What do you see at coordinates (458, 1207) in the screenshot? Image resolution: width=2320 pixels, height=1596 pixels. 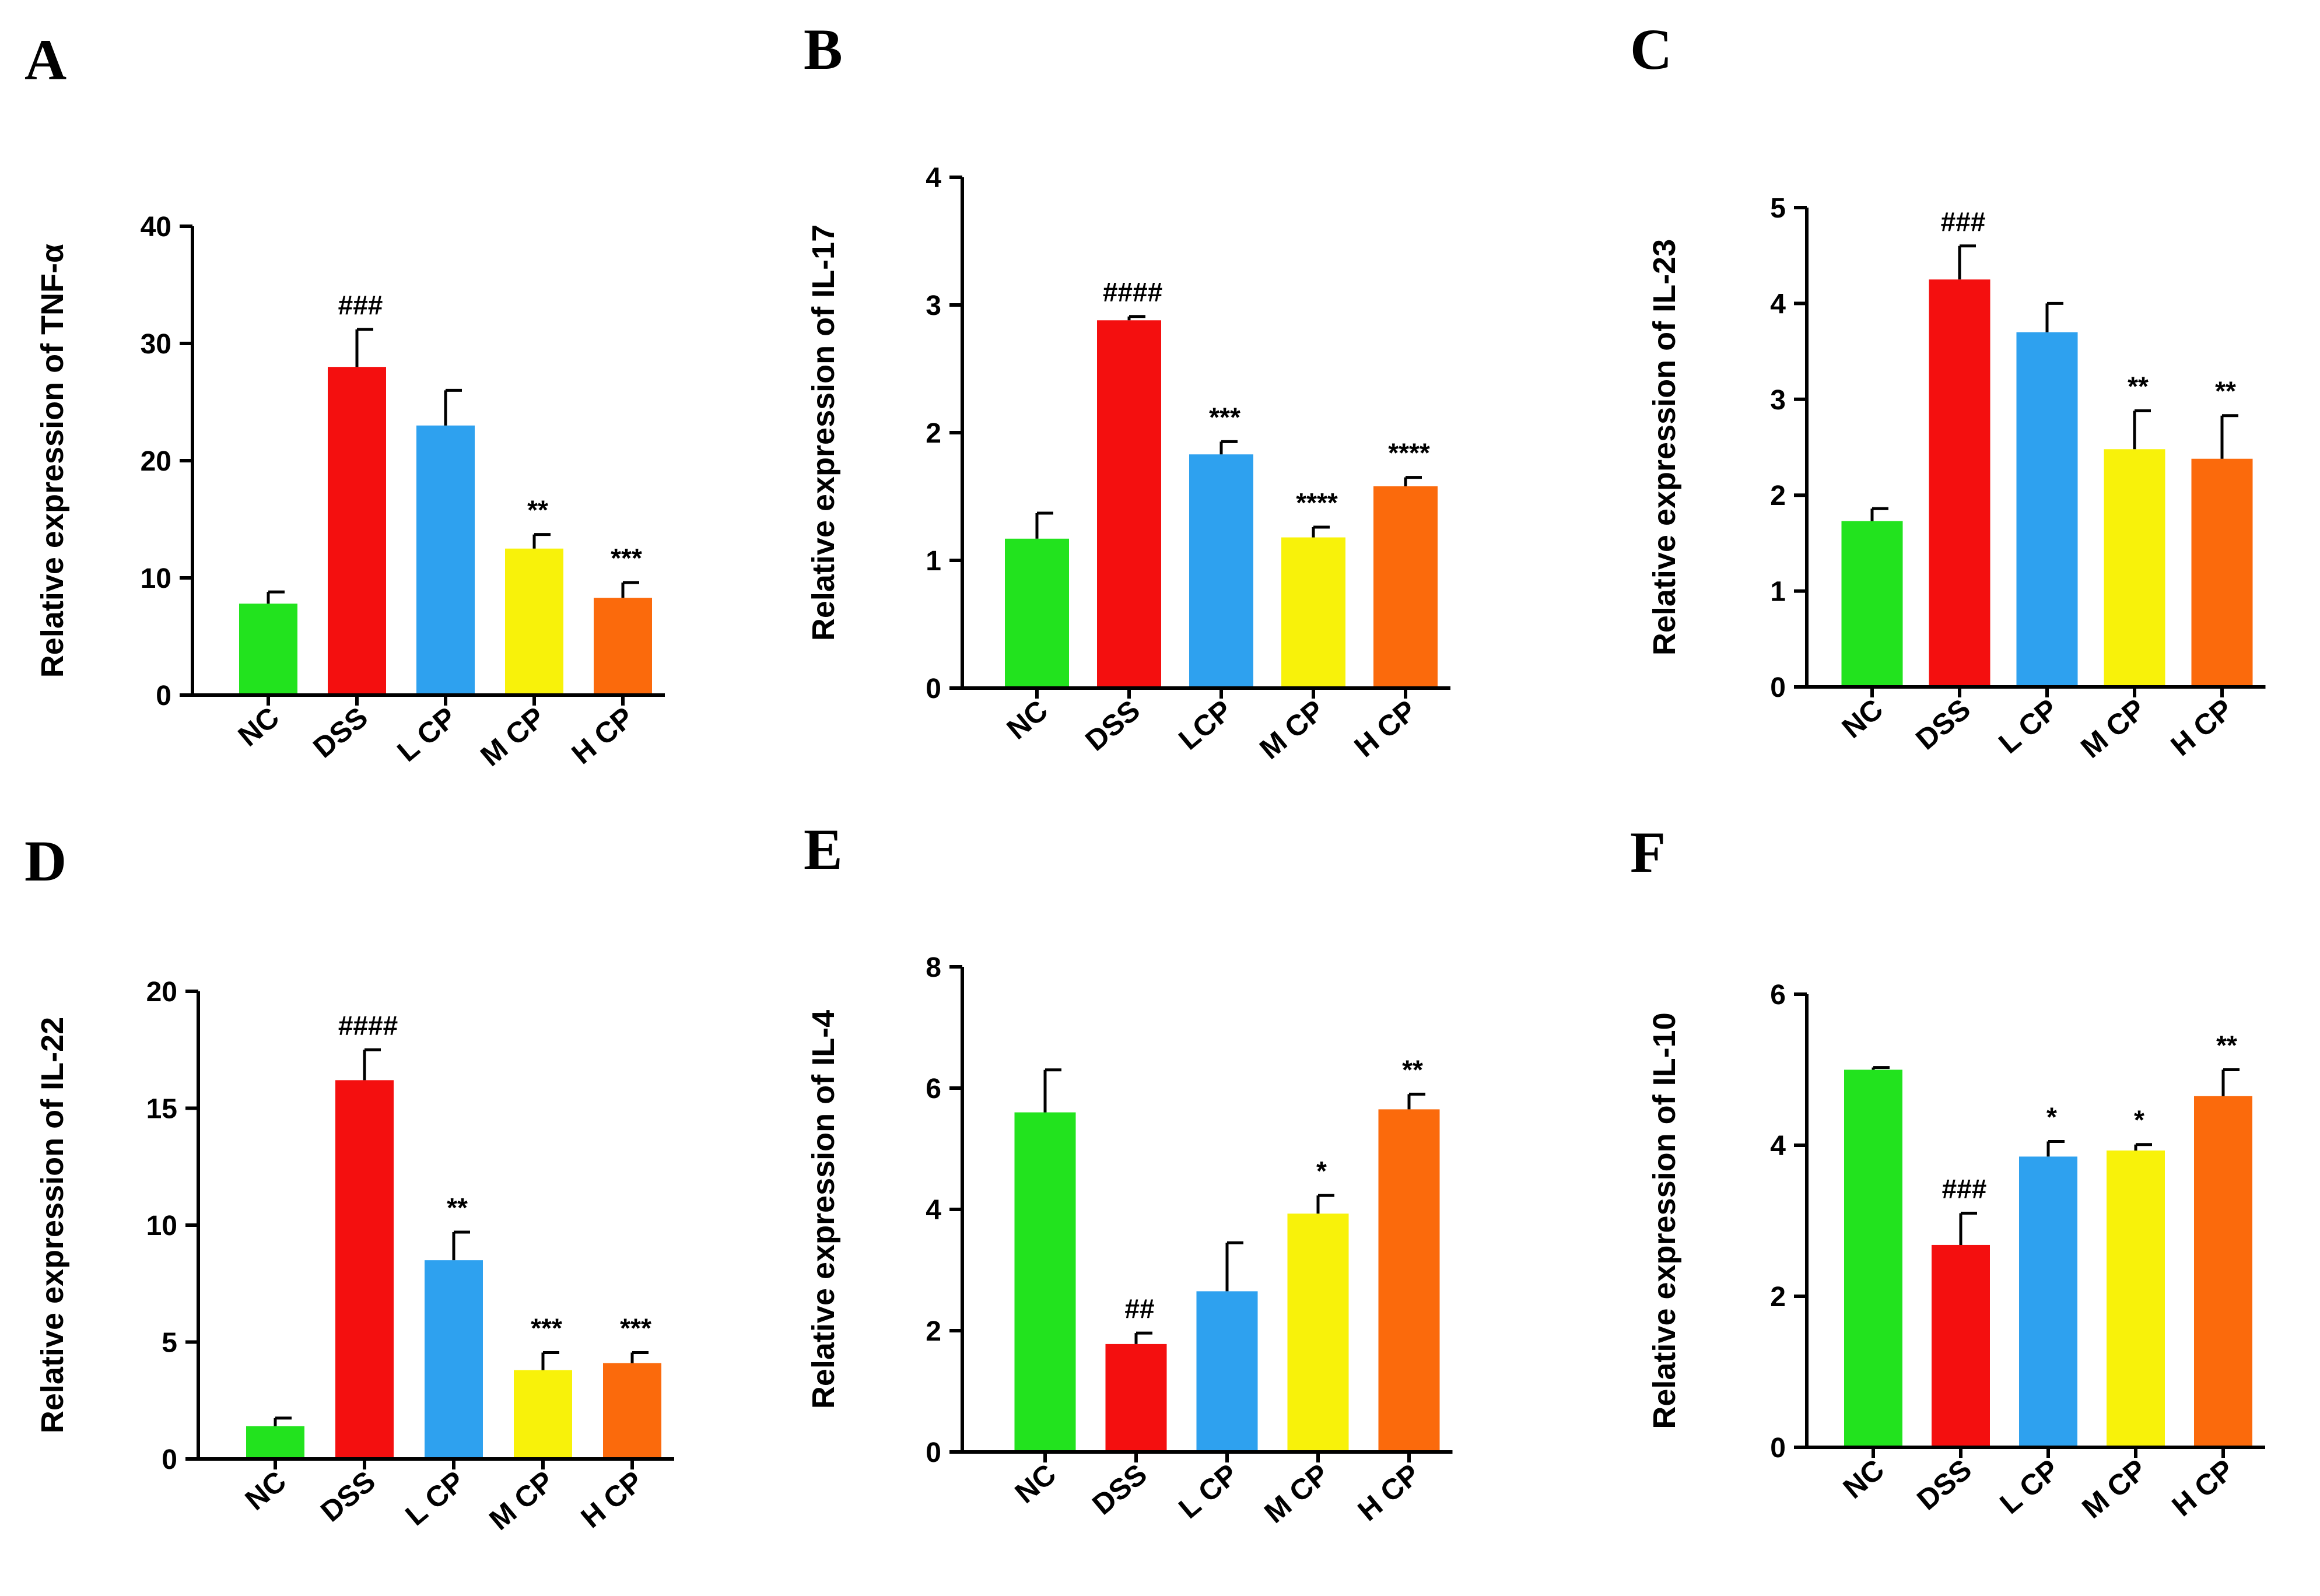 I see `significance-d-lcp: **` at bounding box center [458, 1207].